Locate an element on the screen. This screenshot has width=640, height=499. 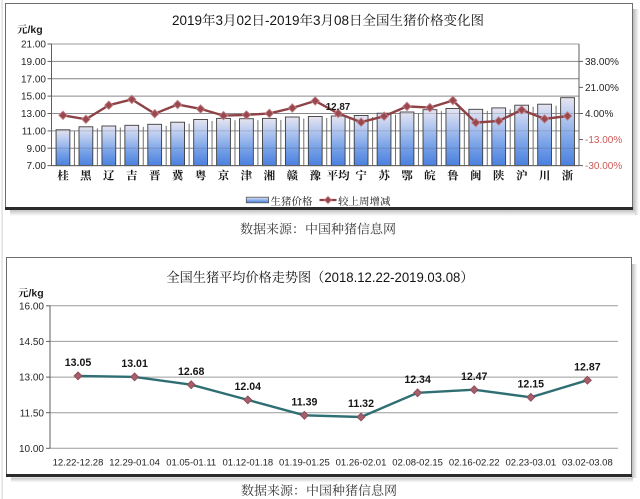
svg-text: 21.00 is located at coordinates (33, 45).